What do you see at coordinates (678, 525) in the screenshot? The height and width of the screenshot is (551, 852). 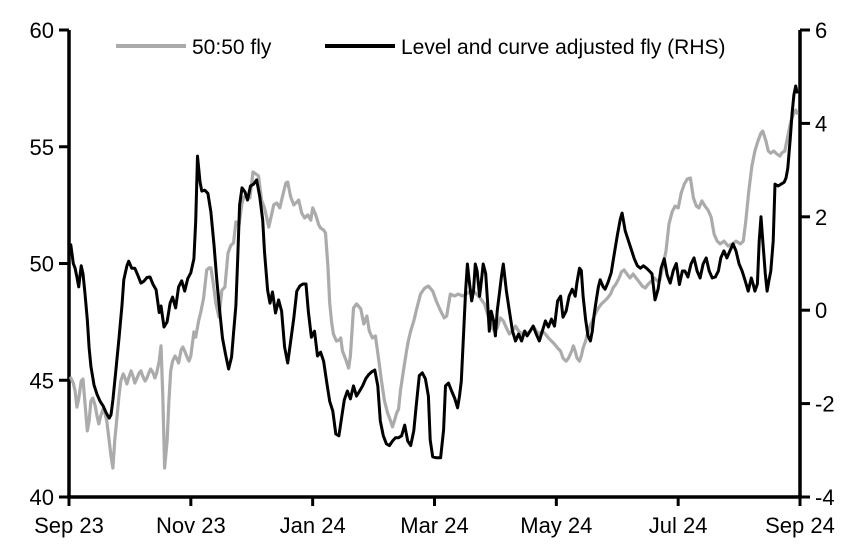 I see `x-tick-label: Jul 24` at bounding box center [678, 525].